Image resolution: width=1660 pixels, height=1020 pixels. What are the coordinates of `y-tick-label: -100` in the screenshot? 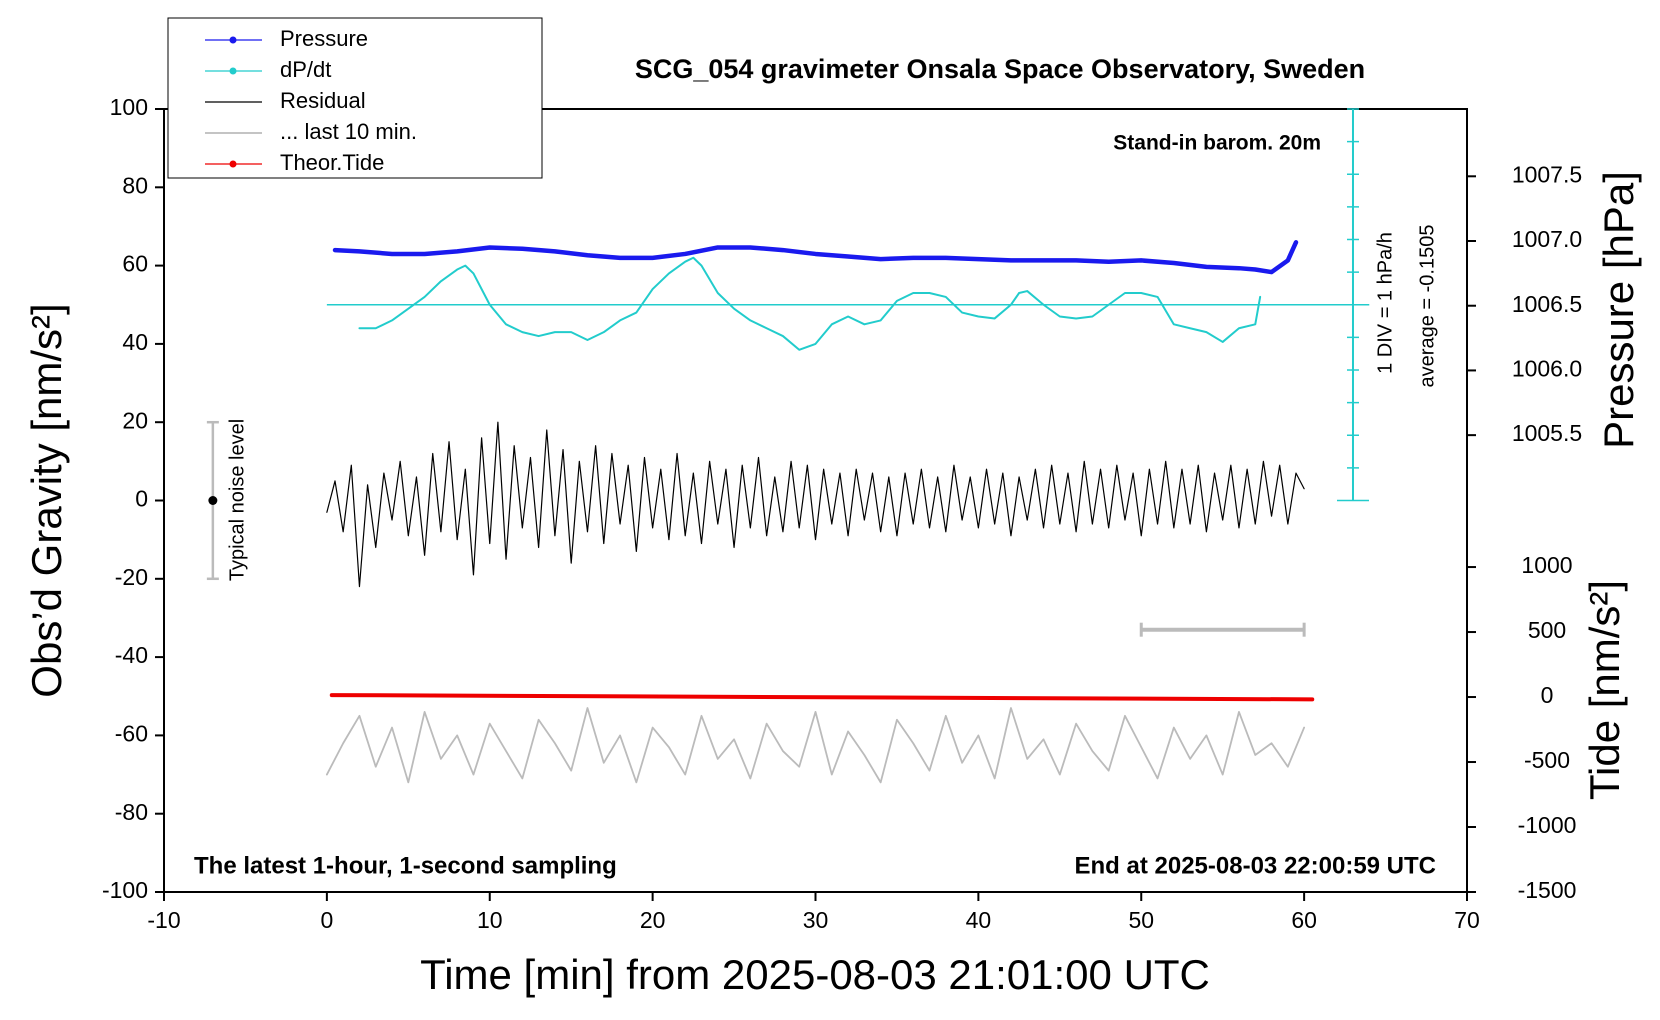 It's located at (125, 890).